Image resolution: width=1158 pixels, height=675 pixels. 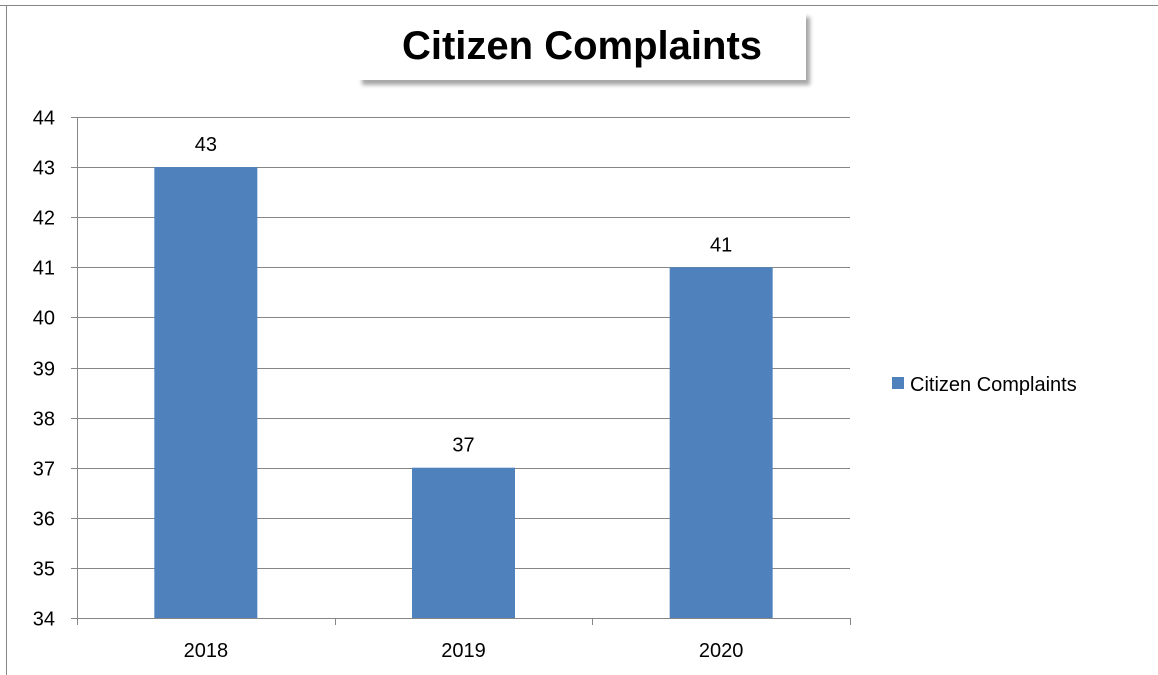 I want to click on y-axis-tick-labels: 34 35 36 37 38 39 40 41 42 43 44, so click(x=44, y=369).